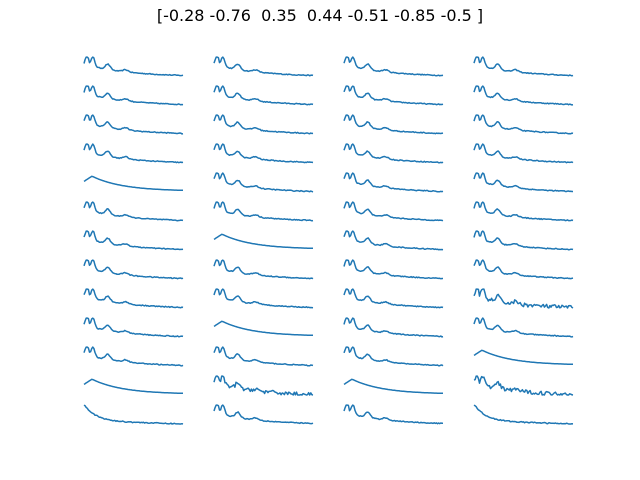  Describe the element at coordinates (523, 327) in the screenshot. I see `series-line-r10-c4` at that location.